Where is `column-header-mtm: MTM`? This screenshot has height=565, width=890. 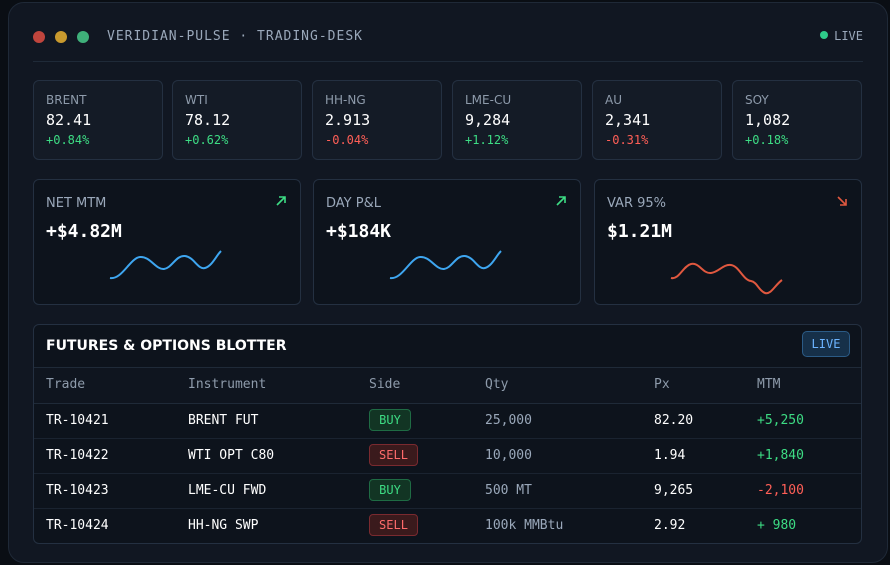 column-header-mtm: MTM is located at coordinates (769, 384).